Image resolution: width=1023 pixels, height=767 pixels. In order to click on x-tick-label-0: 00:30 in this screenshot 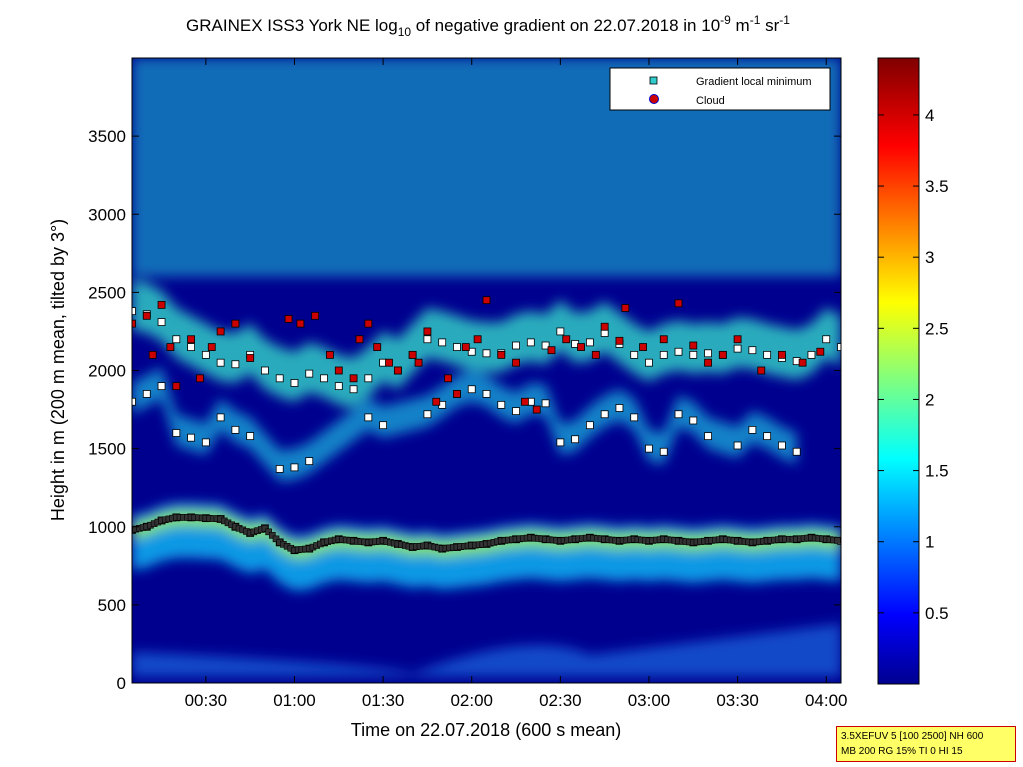, I will do `click(206, 700)`.